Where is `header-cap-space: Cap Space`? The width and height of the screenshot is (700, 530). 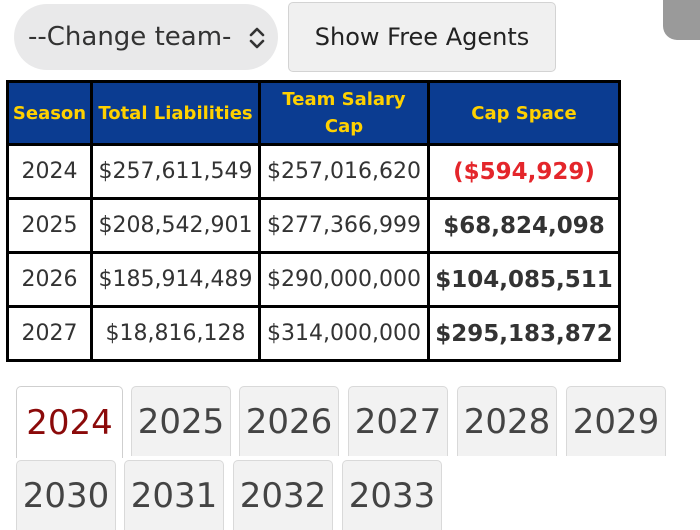 header-cap-space: Cap Space is located at coordinates (524, 113).